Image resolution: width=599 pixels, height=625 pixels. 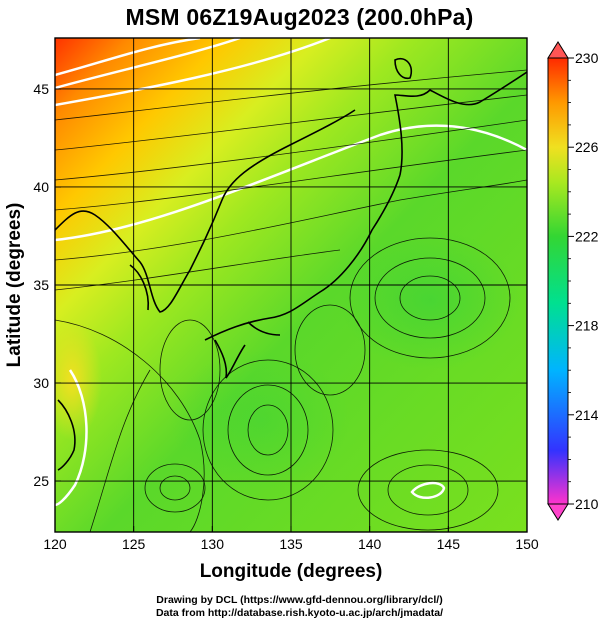 I want to click on x-tick-label-135: 135, so click(x=291, y=544).